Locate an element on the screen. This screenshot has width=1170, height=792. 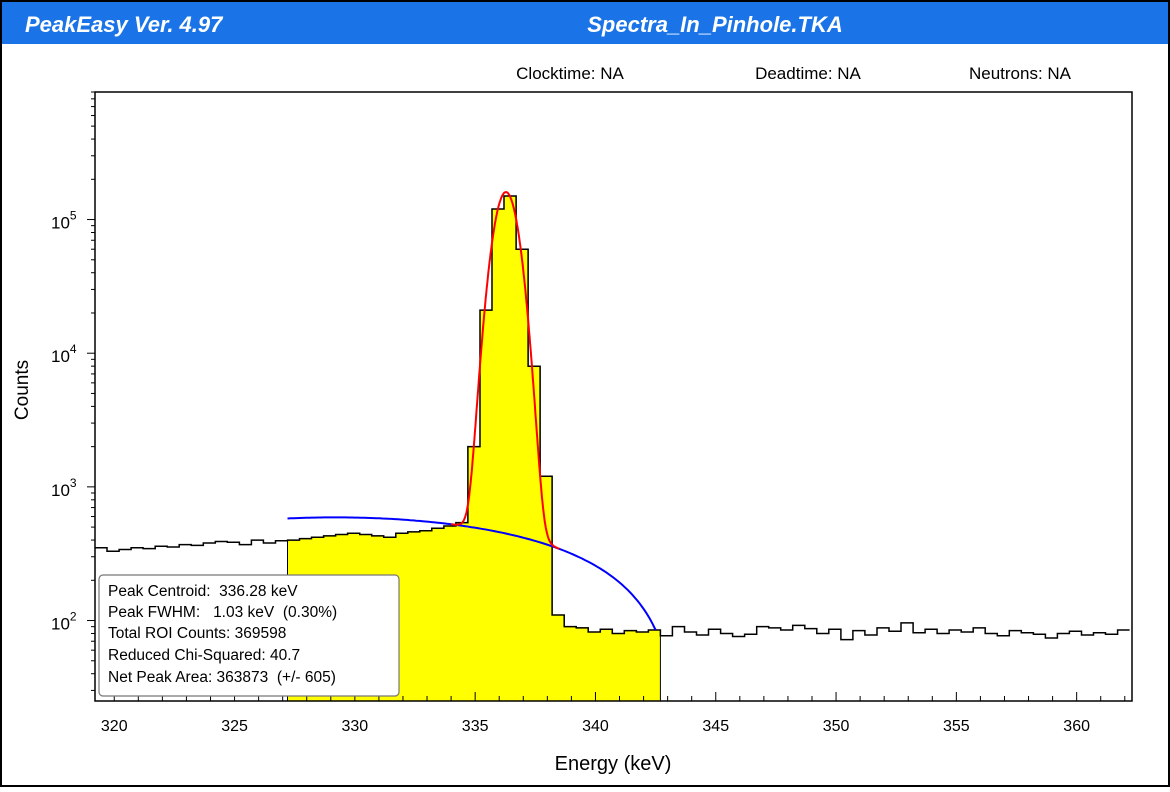
x-tick-label: 330 is located at coordinates (354, 726).